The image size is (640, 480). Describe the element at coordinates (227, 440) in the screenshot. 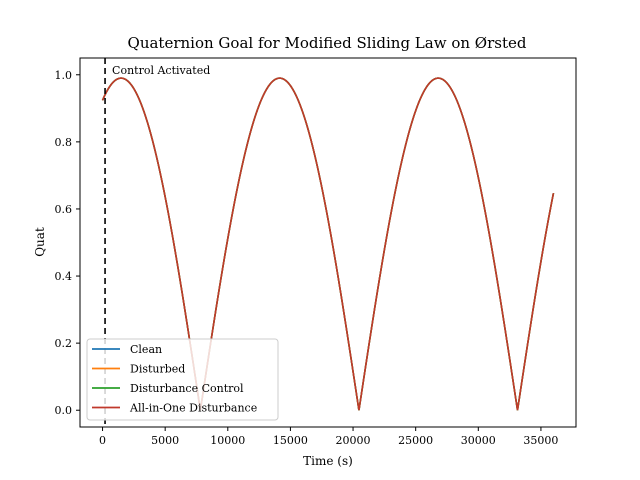

I see `x-tick-label: 10000` at that location.